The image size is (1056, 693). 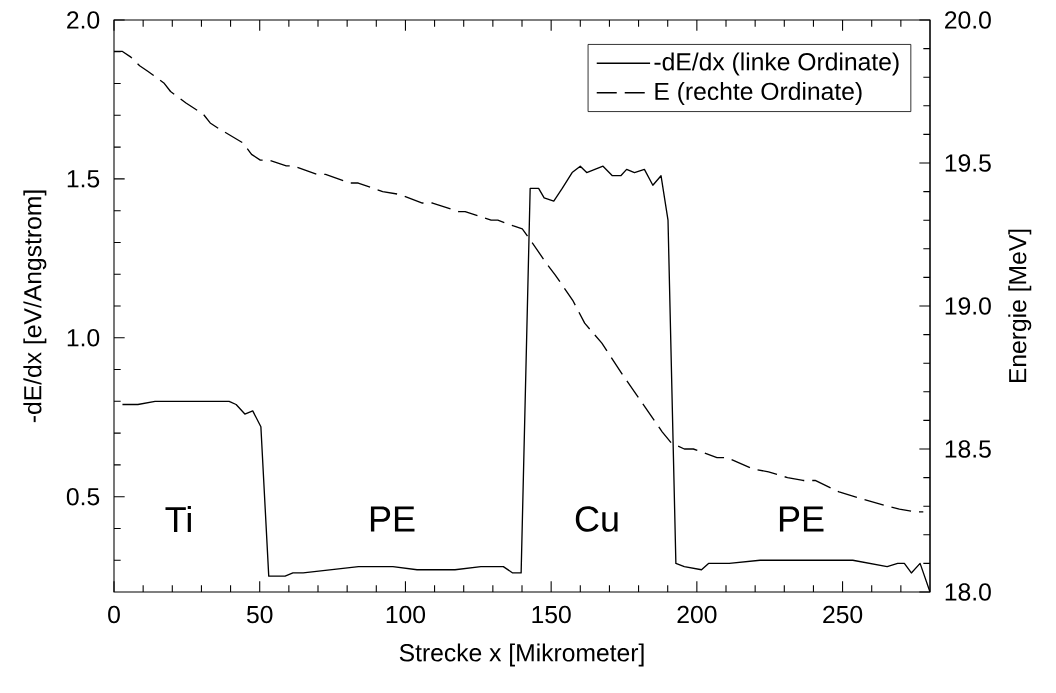 What do you see at coordinates (1020, 306) in the screenshot?
I see `y2-axis-title: Energie [MeV]` at bounding box center [1020, 306].